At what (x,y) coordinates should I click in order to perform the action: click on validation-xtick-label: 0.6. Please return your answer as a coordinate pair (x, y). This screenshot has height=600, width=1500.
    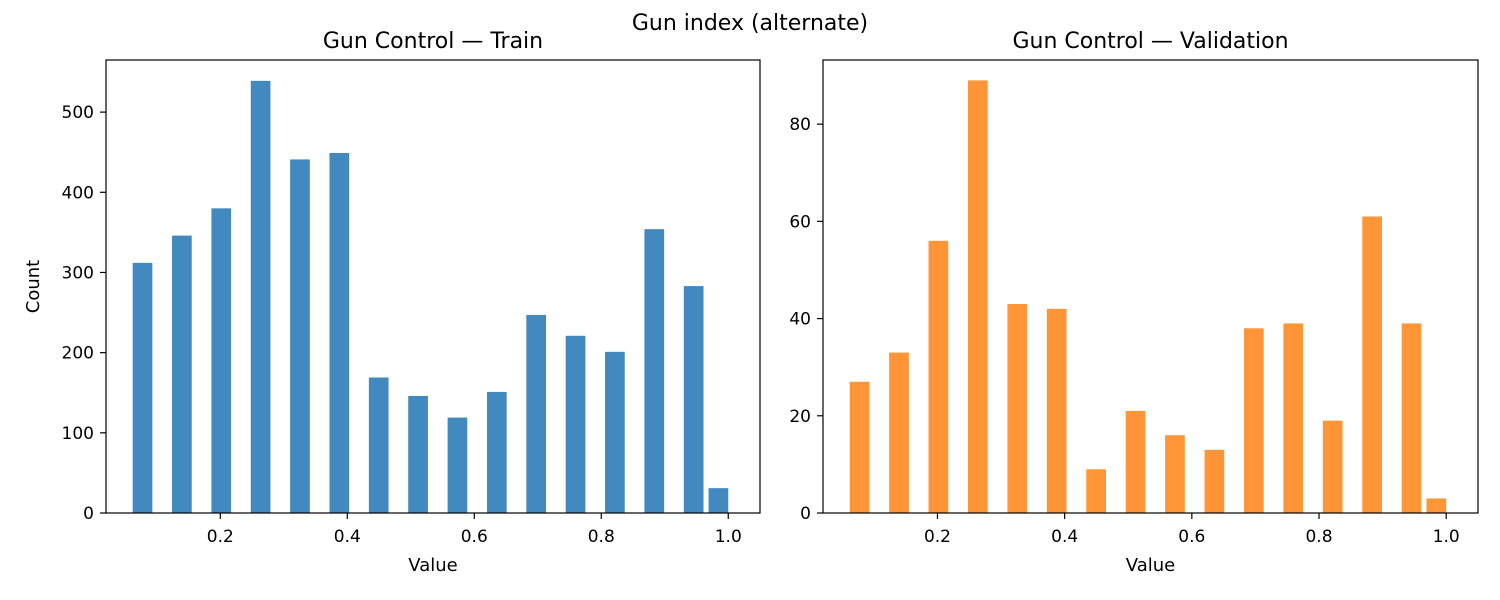
    Looking at the image, I should click on (1191, 537).